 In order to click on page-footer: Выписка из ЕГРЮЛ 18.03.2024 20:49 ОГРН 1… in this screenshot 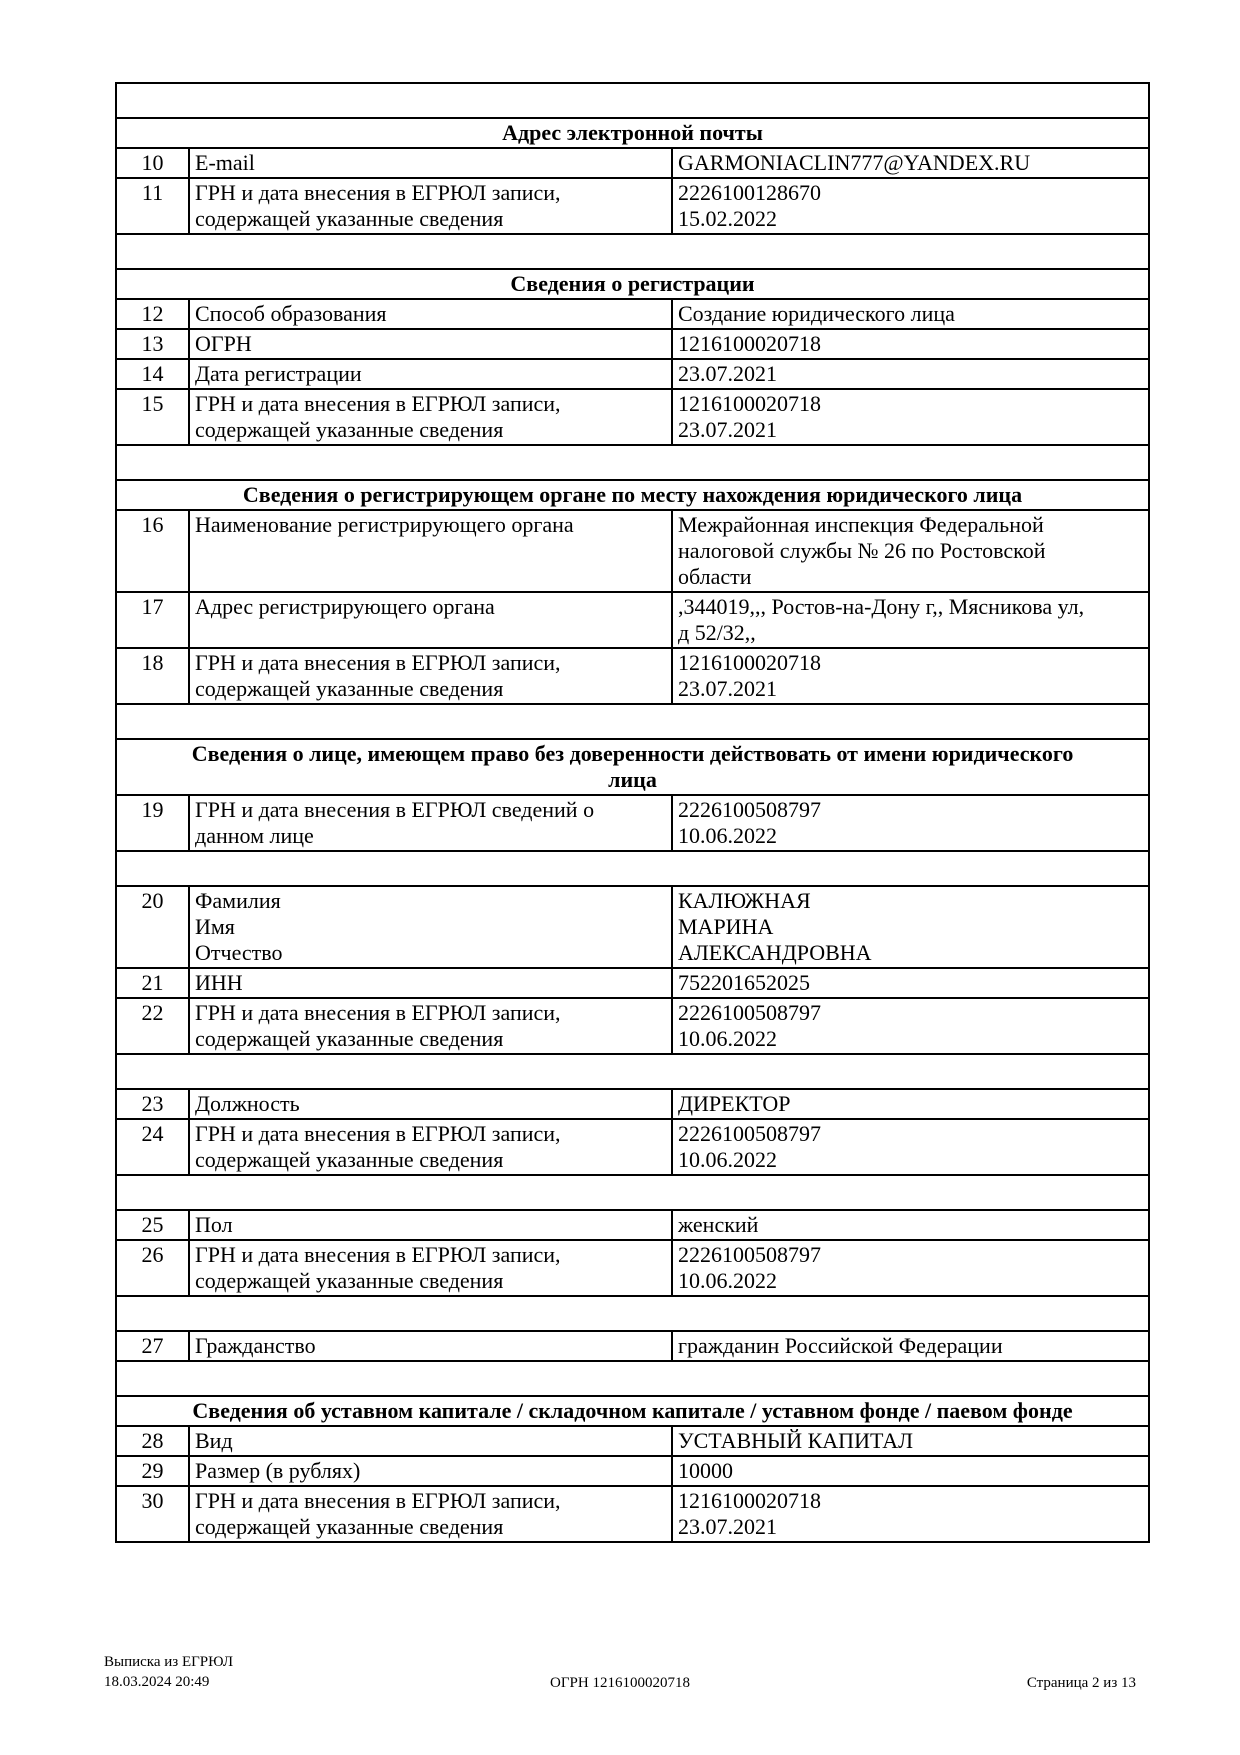, I will do `click(620, 1682)`.